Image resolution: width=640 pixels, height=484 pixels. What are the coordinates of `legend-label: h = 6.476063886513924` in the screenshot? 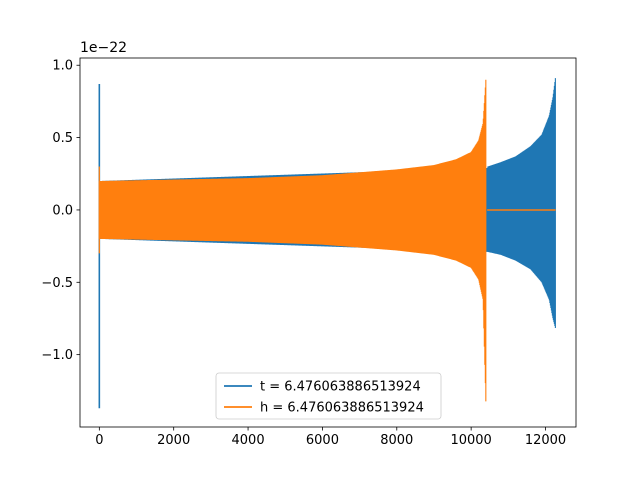 It's located at (342, 408).